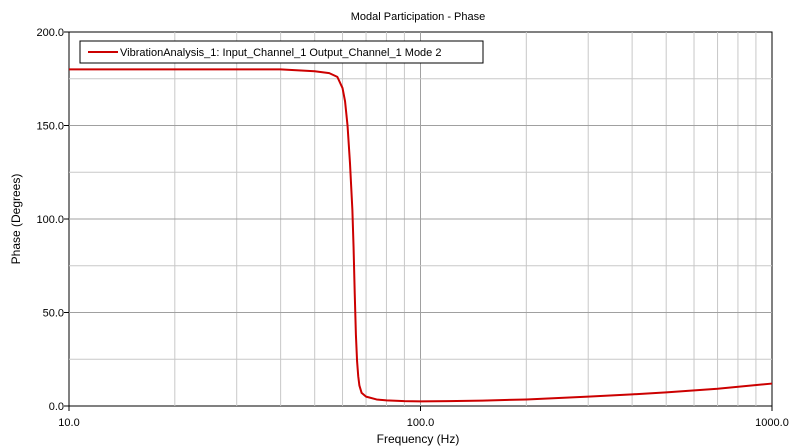  I want to click on x-axis-label: Frequency (Hz), so click(418, 439).